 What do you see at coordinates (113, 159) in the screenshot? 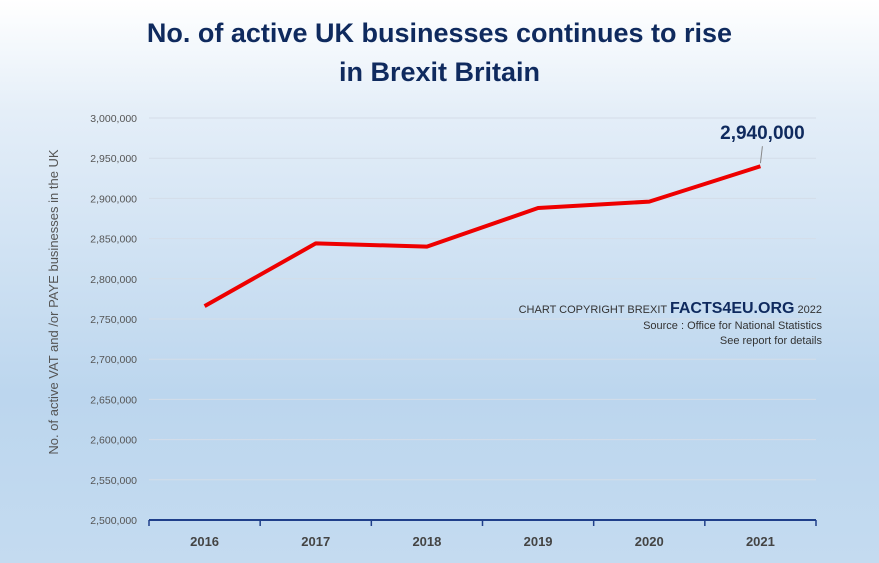
I see `y-tick-label: 2,950,000` at bounding box center [113, 159].